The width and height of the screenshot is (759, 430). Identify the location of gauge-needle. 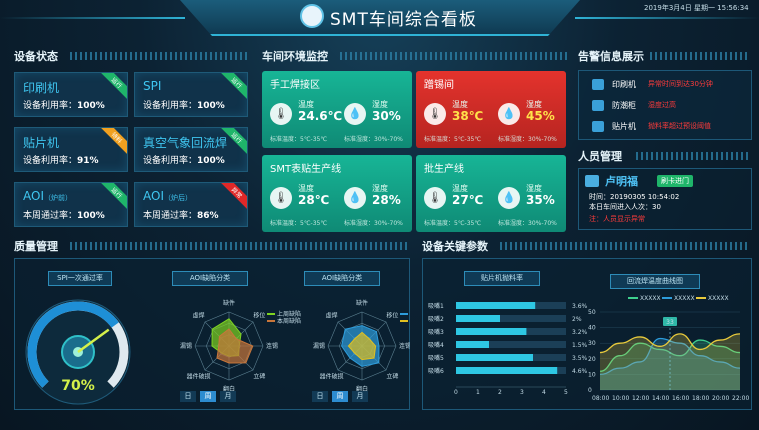
(93, 341).